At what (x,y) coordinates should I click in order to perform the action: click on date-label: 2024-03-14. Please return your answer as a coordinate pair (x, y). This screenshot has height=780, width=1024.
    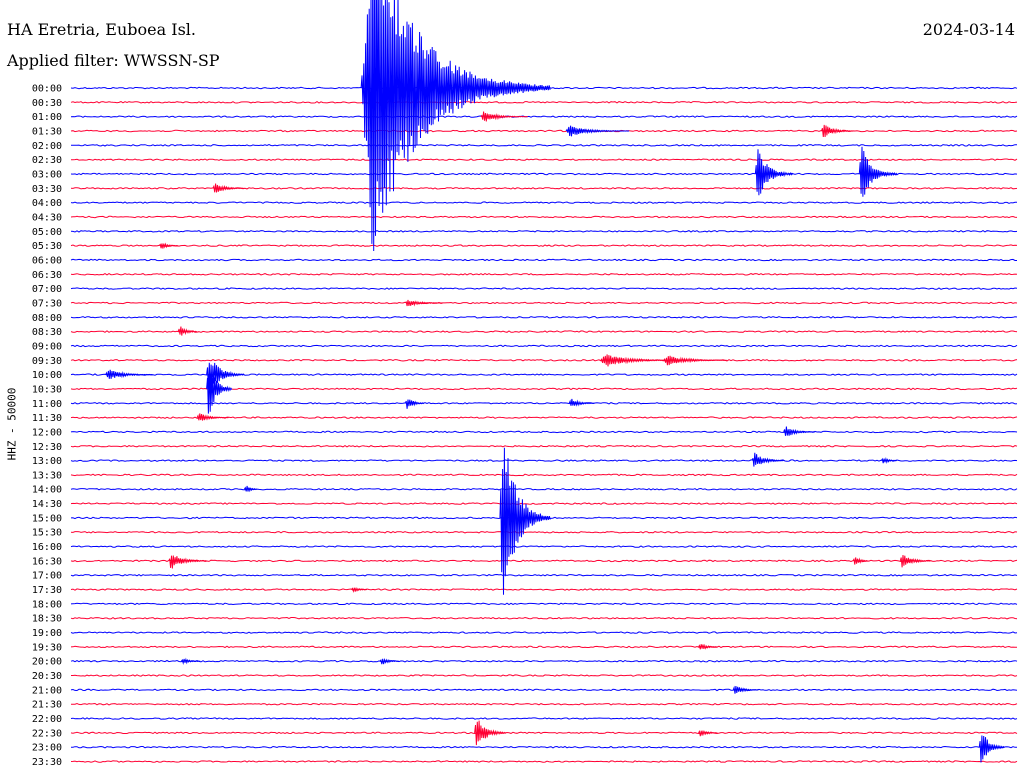
    Looking at the image, I should click on (968, 29).